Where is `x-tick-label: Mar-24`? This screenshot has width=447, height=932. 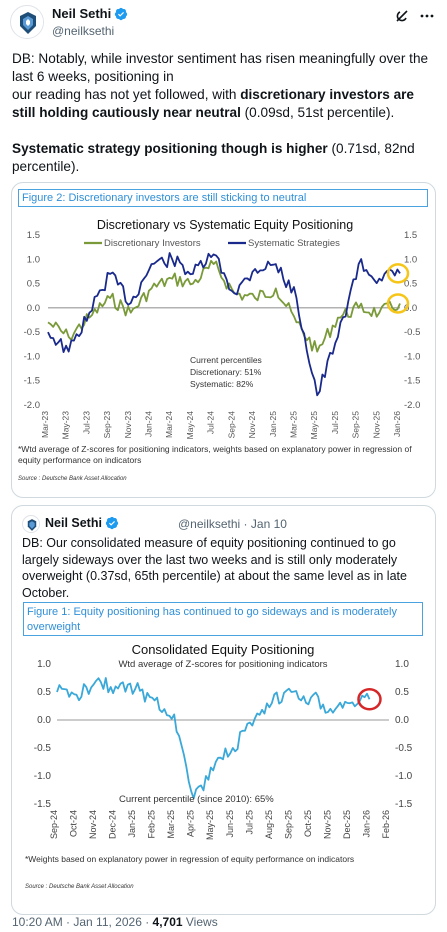 x-tick-label: Mar-24 is located at coordinates (169, 424).